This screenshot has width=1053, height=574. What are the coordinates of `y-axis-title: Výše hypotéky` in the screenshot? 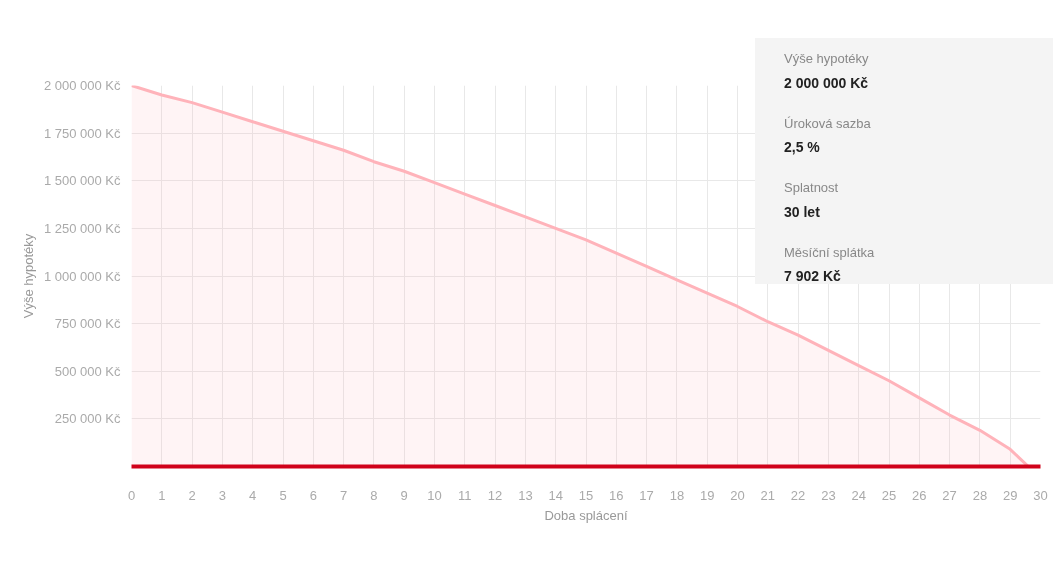 It's located at (28, 276).